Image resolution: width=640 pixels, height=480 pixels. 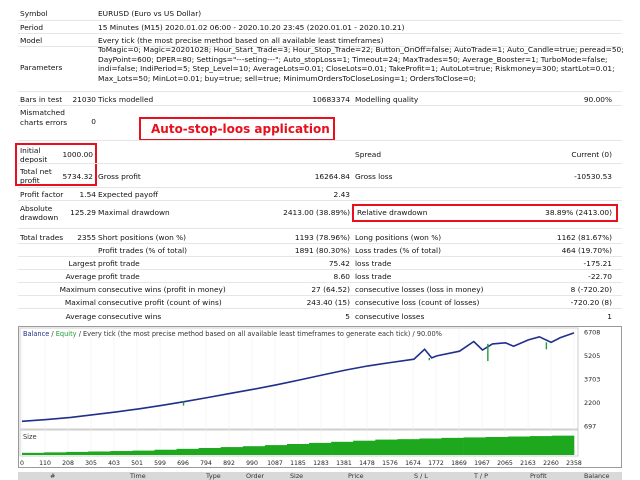 What do you see at coordinates (77, 154) in the screenshot?
I see `initial-deposit-value: 1000.00` at bounding box center [77, 154].